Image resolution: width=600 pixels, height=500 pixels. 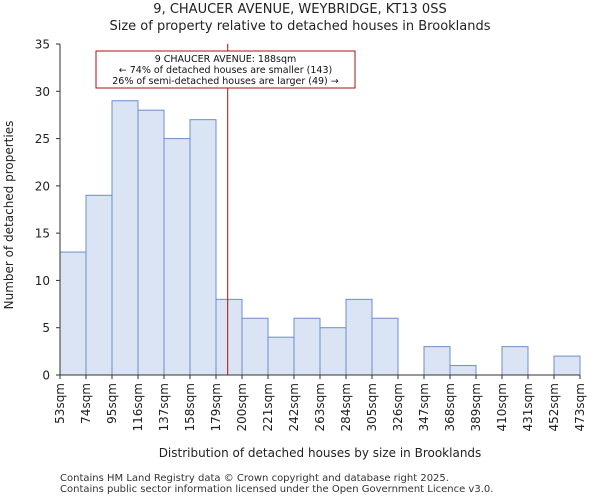 I want to click on y-tick-label: 15, so click(x=42, y=234).